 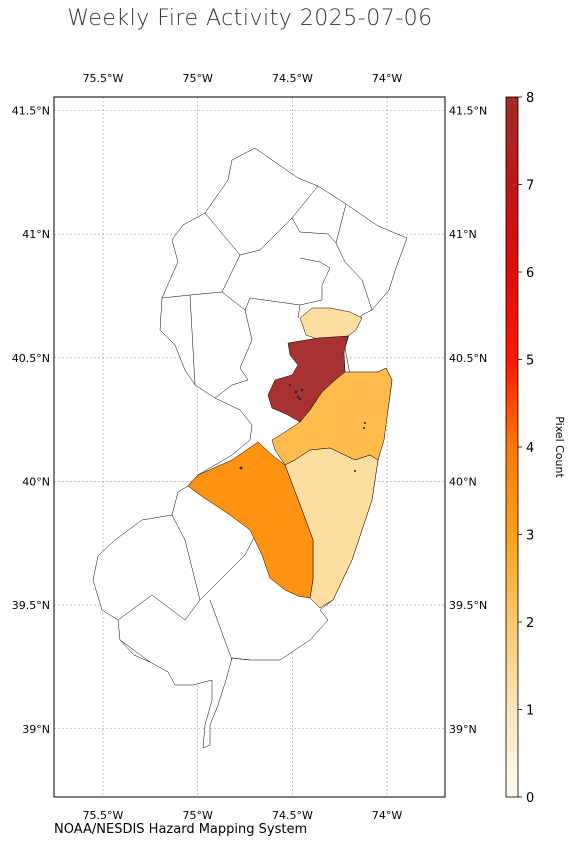 What do you see at coordinates (530, 361) in the screenshot?
I see `colorbar-tick-label: 5` at bounding box center [530, 361].